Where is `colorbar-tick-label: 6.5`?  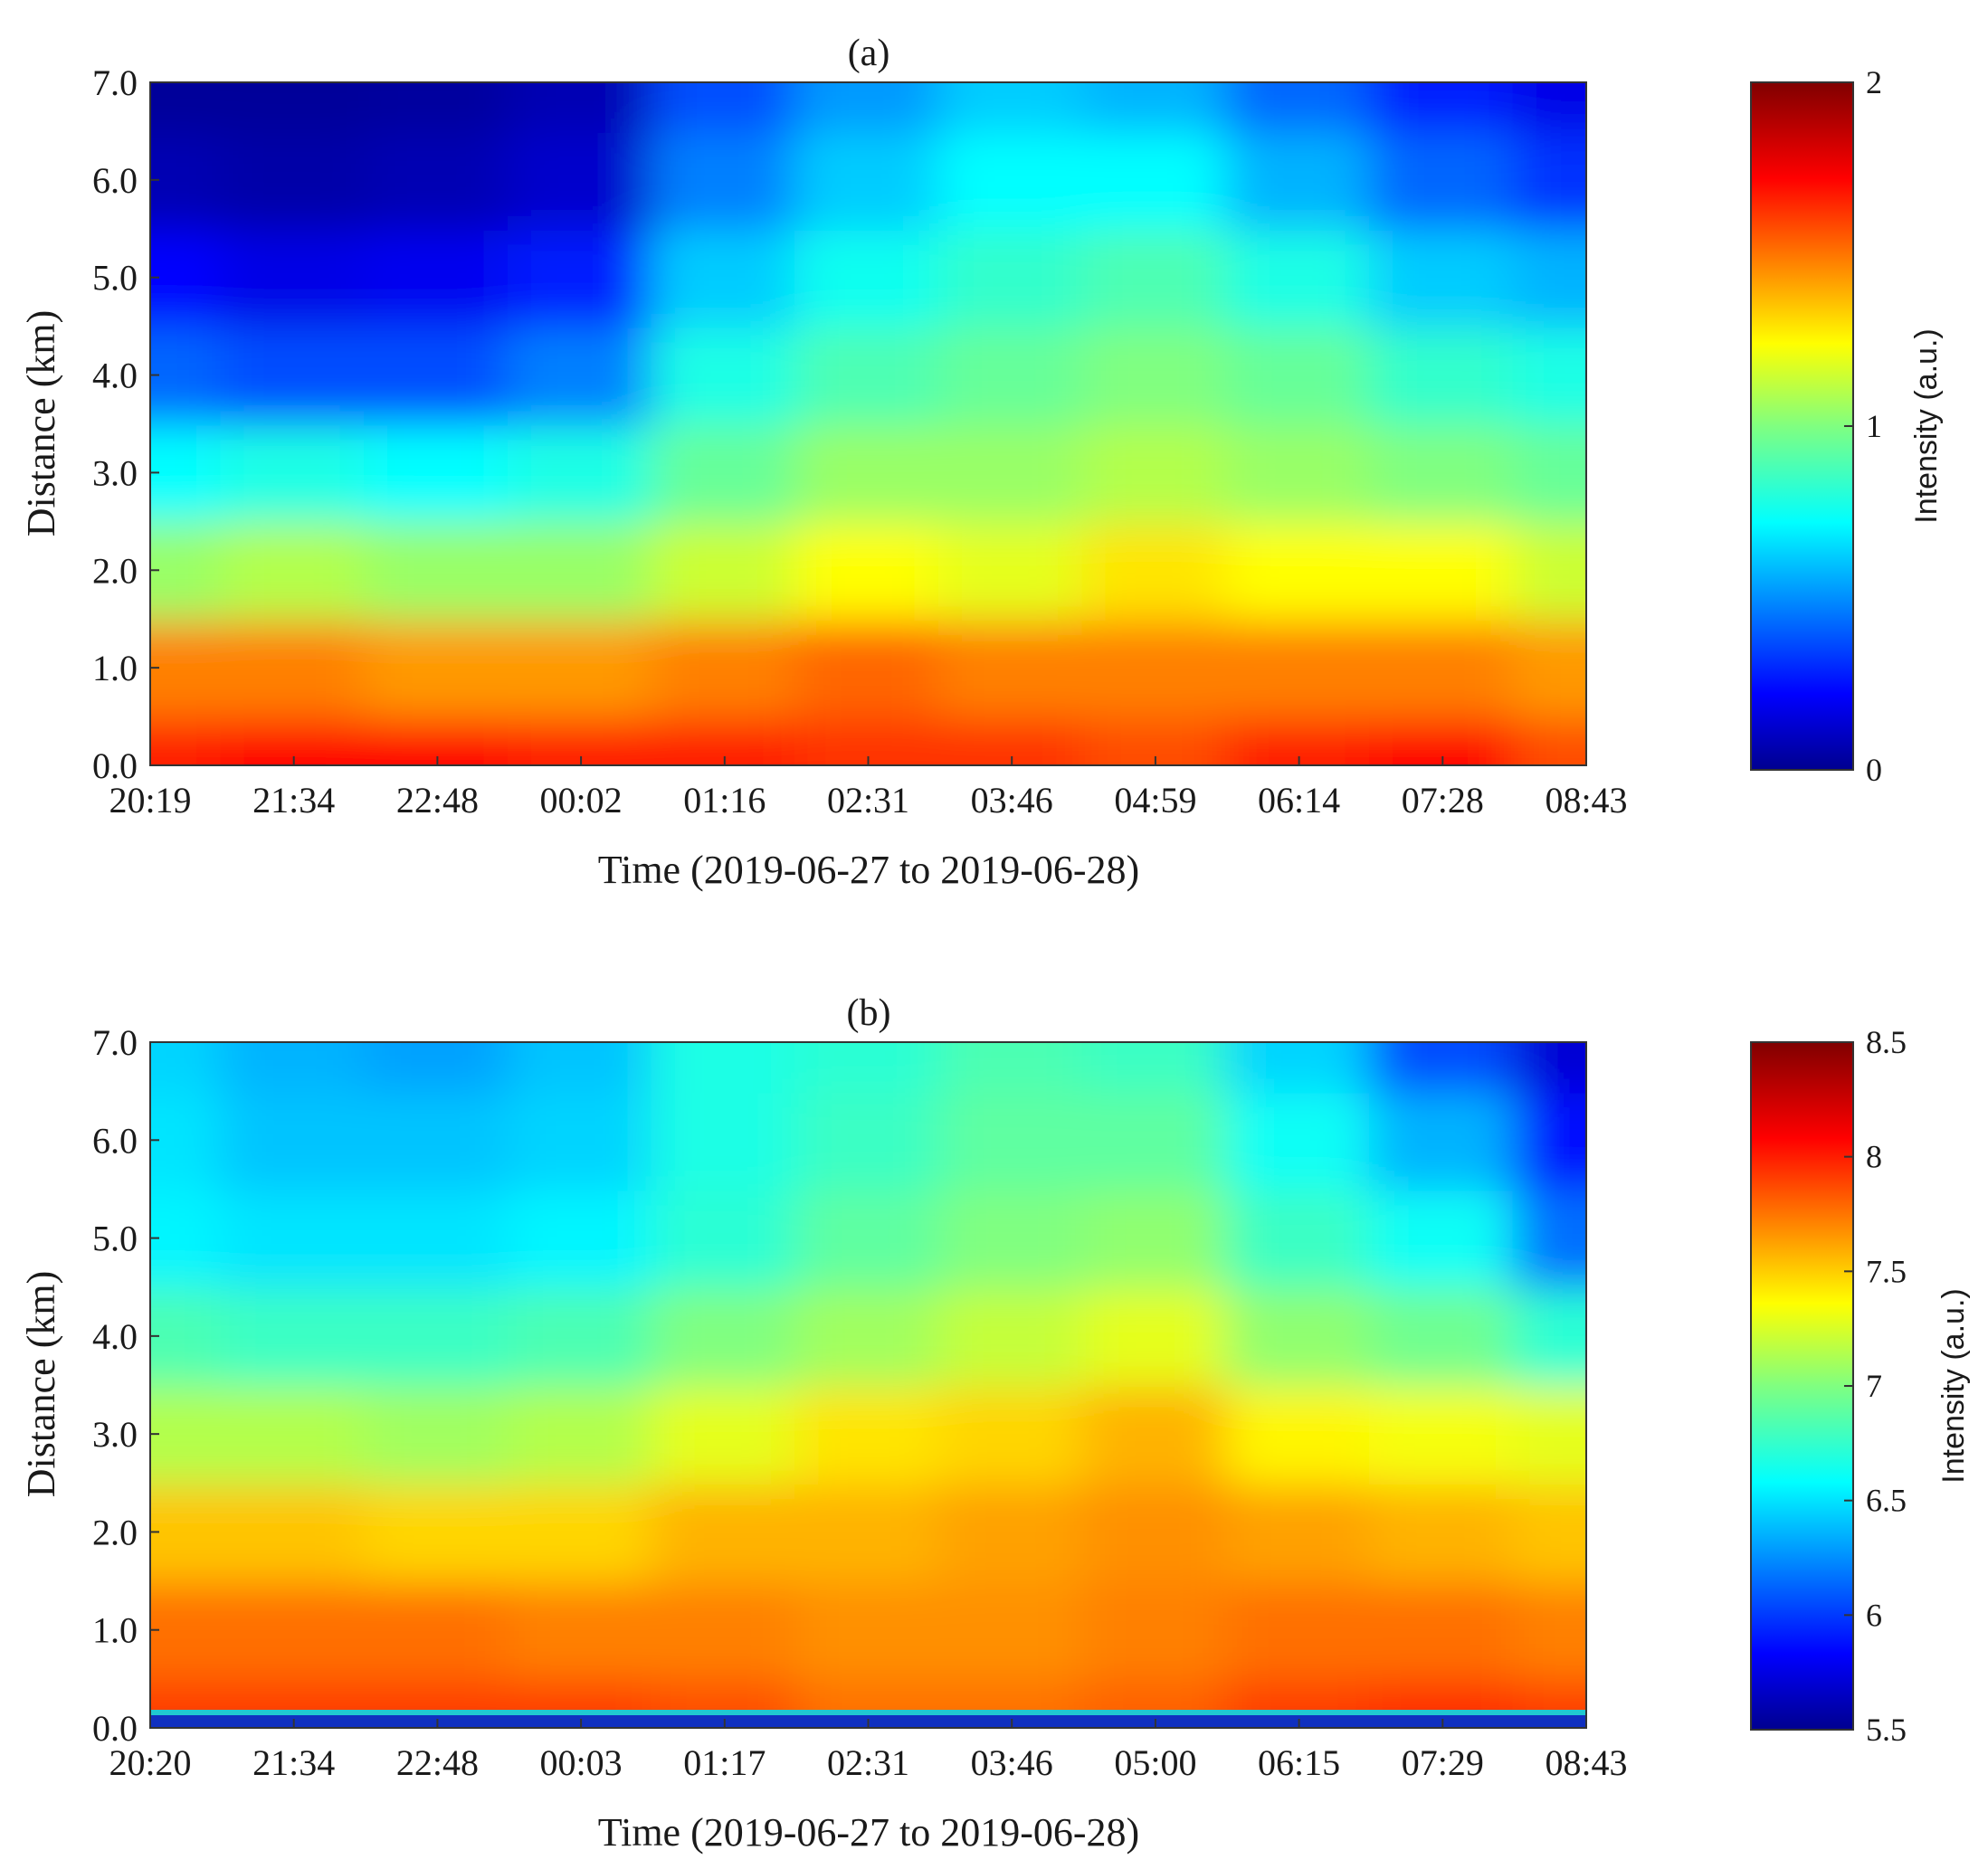
colorbar-tick-label: 6.5 is located at coordinates (1886, 1501).